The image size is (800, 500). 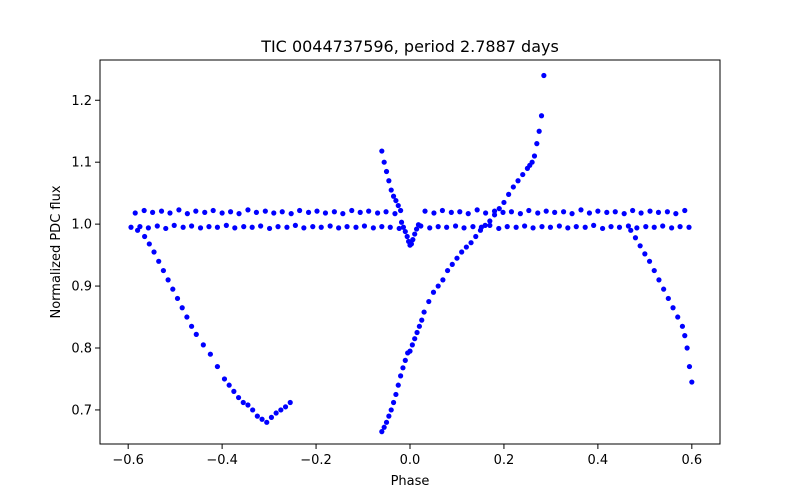 I want to click on x-tick-label: 0.0, so click(x=410, y=460).